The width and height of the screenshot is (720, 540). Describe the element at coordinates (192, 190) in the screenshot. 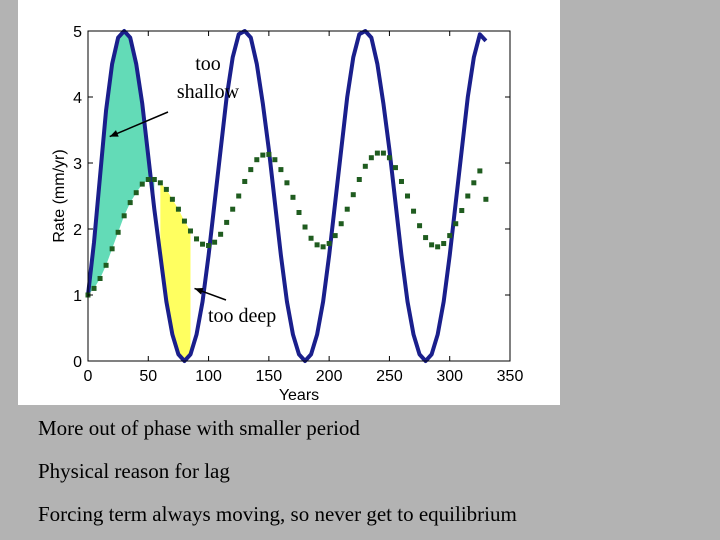

I see `annotations: too shallow too deep` at that location.